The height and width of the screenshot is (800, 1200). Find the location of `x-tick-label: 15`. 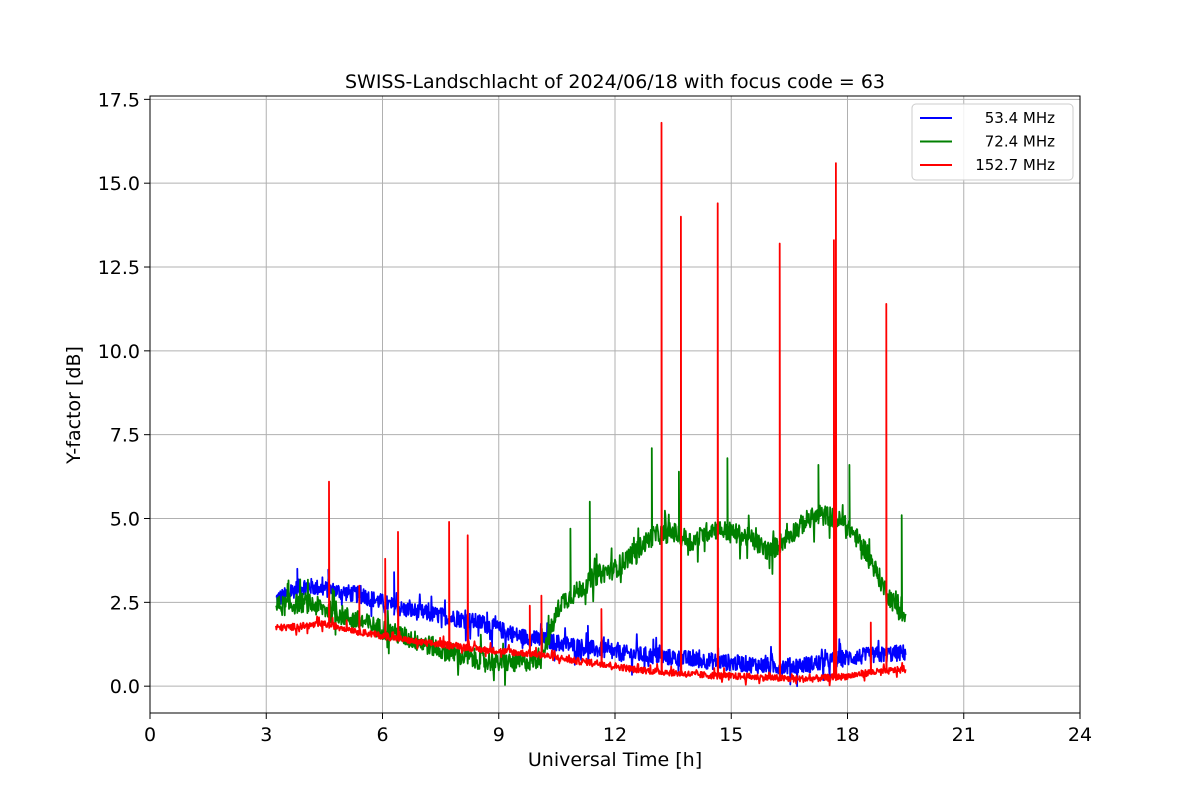

x-tick-label: 15 is located at coordinates (731, 735).